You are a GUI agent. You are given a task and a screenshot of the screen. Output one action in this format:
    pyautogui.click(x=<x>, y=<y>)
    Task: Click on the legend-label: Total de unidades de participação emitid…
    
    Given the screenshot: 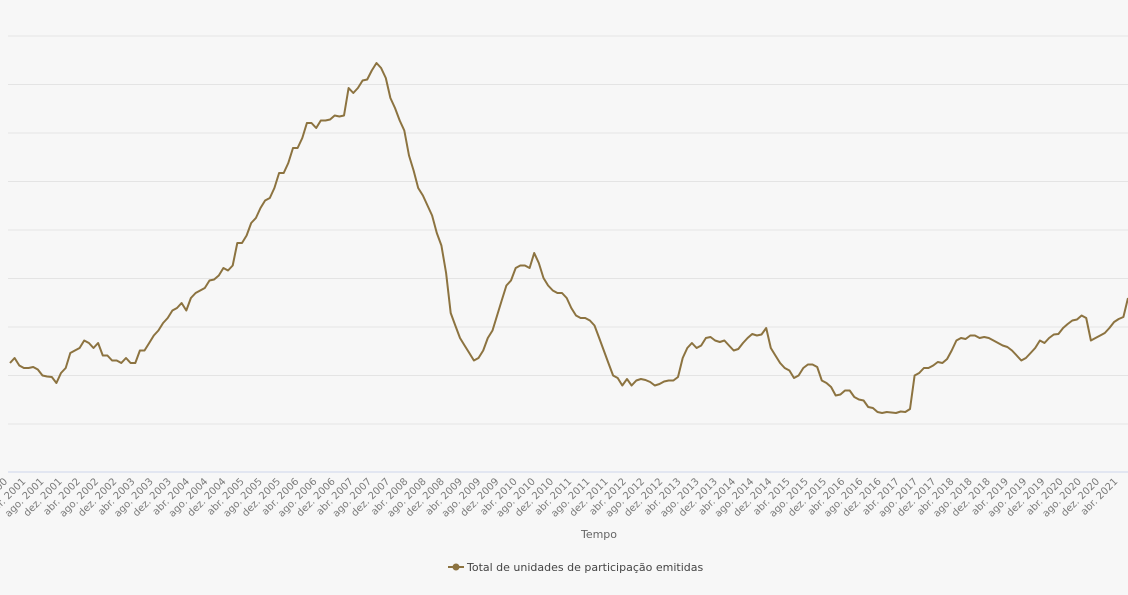 What is the action you would take?
    pyautogui.click(x=584, y=567)
    